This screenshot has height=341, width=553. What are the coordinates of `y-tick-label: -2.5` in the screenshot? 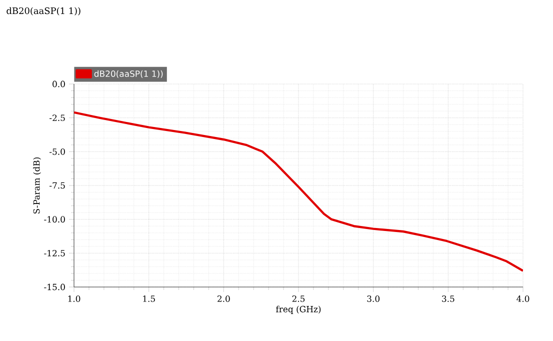 It's located at (57, 118).